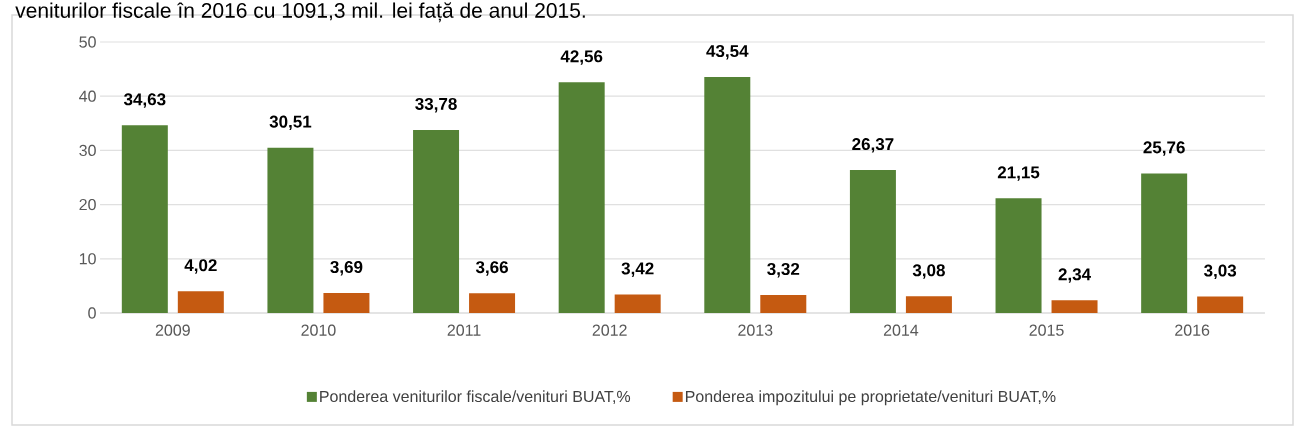 The width and height of the screenshot is (1295, 427). What do you see at coordinates (290, 123) in the screenshot?
I see `data-label: 30,51` at bounding box center [290, 123].